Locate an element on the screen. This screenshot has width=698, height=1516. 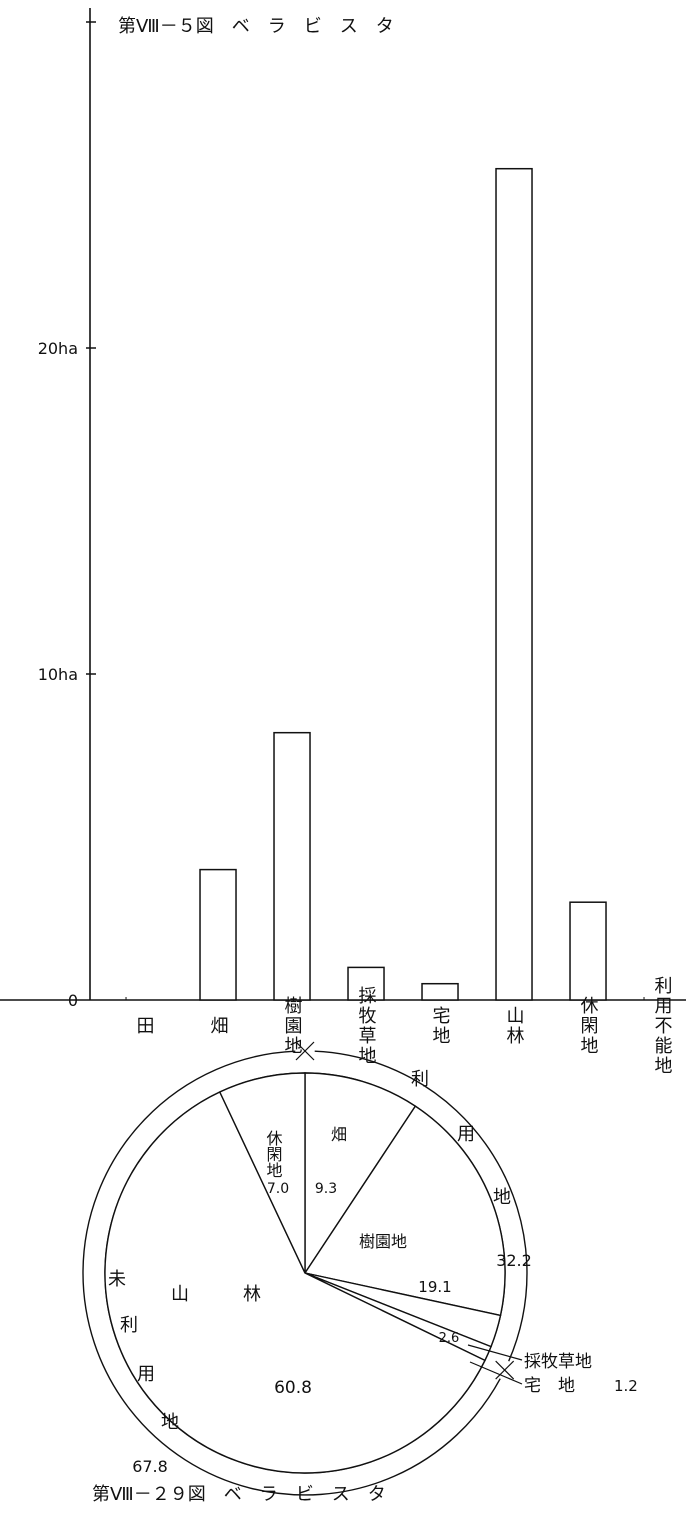
slice-value-5: 7.0 is located at coordinates (278, 1189).